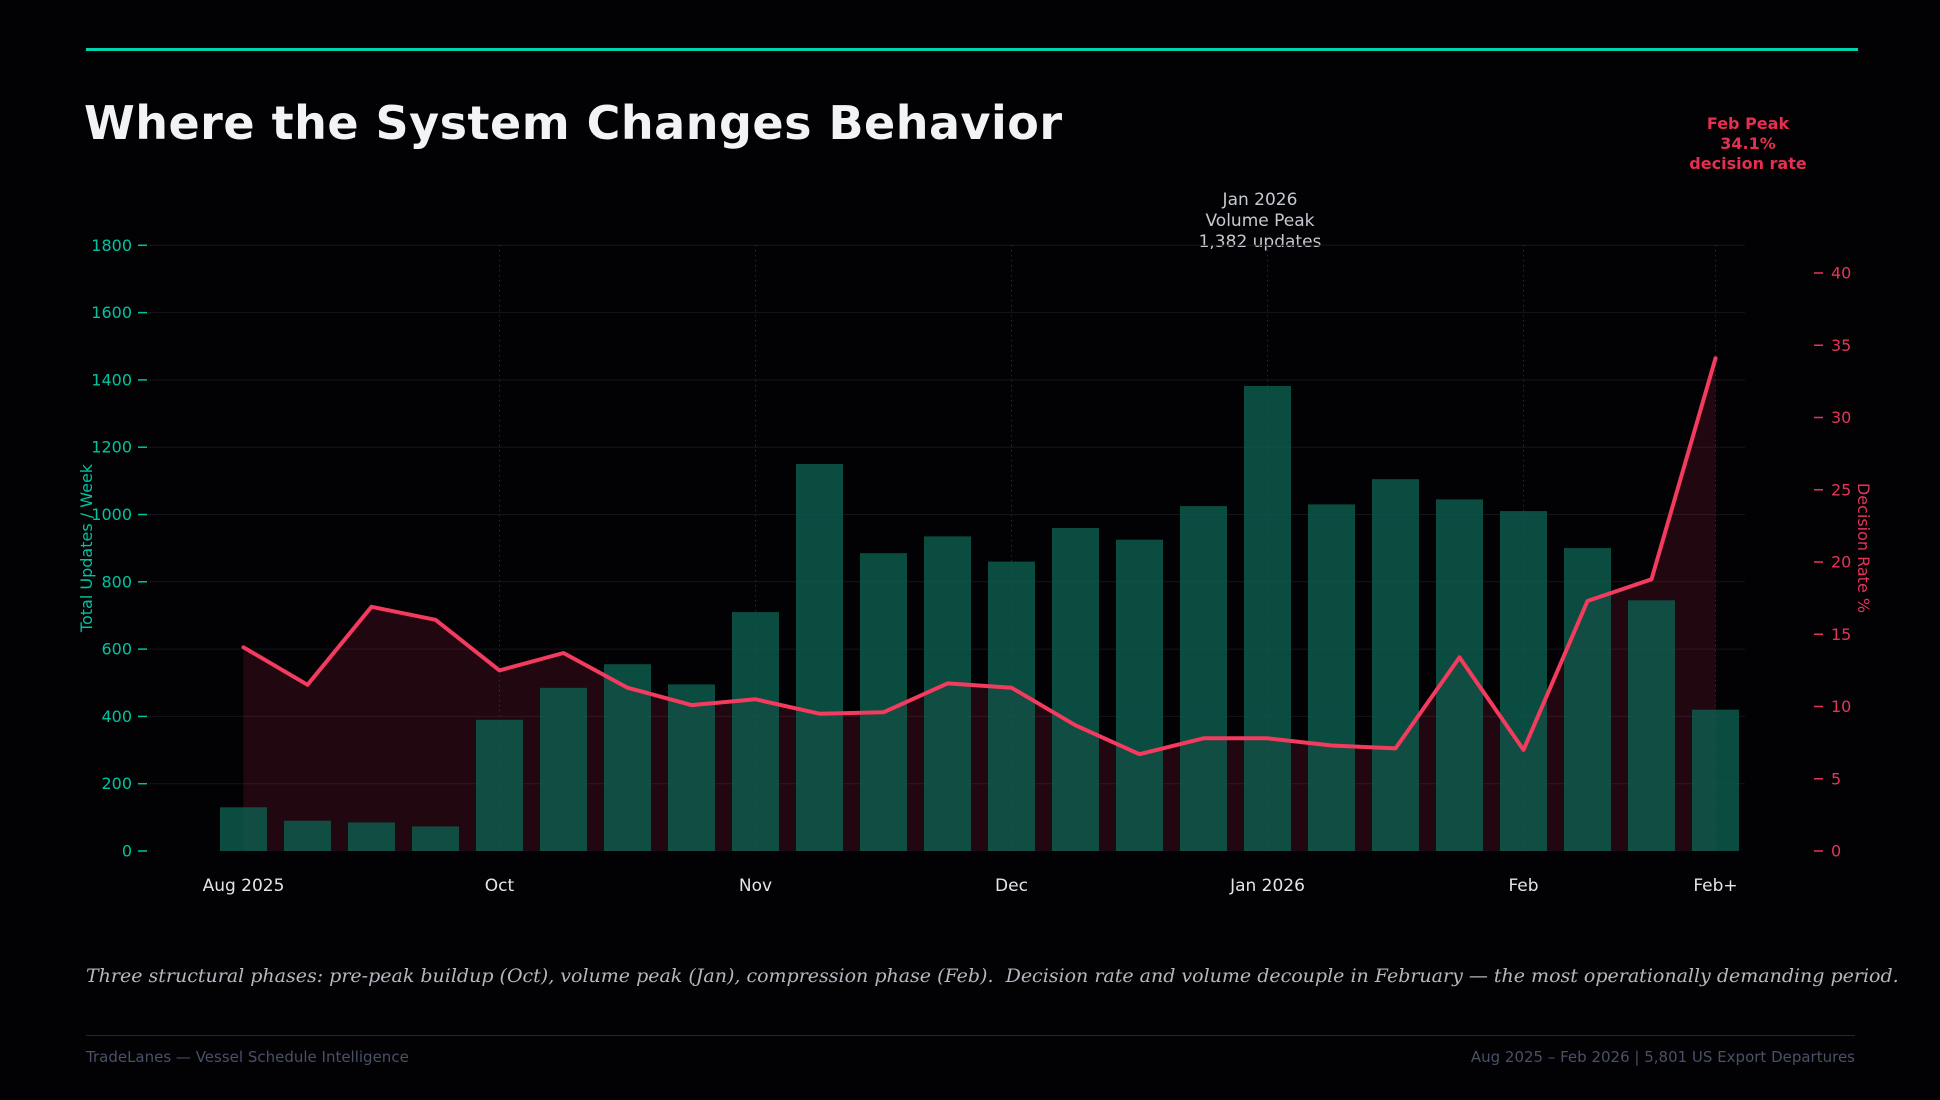 This screenshot has width=1940, height=1100. Describe the element at coordinates (111, 312) in the screenshot. I see `left-tick-label: 1600` at that location.